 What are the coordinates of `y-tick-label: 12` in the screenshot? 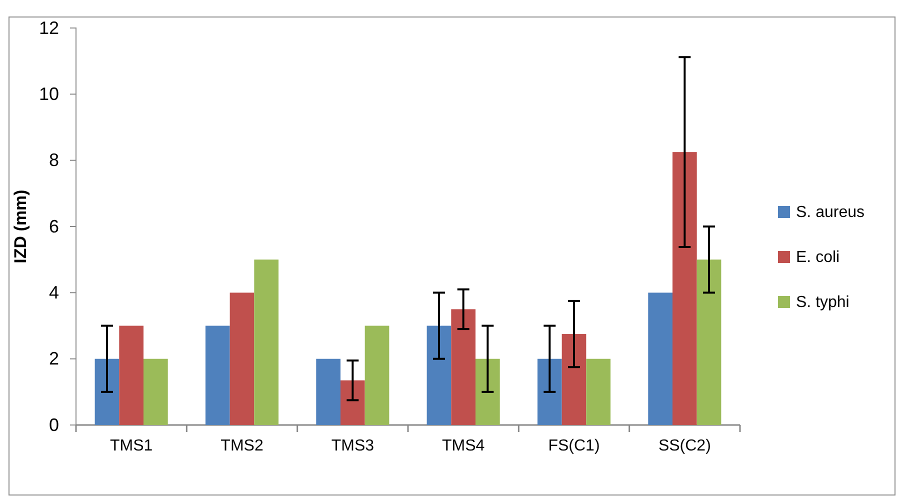 It's located at (48, 28).